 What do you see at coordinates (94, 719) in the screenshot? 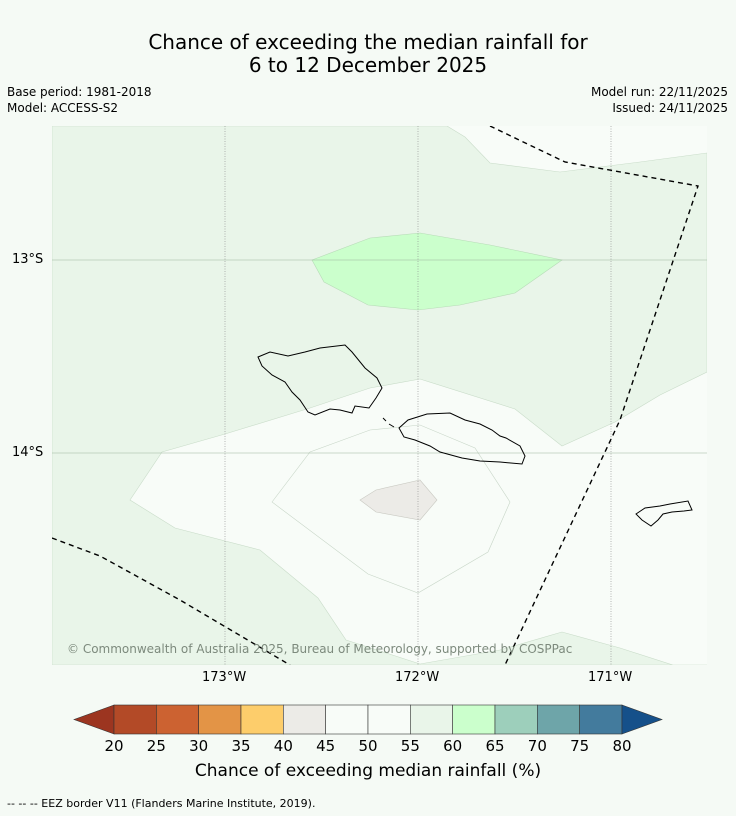
I see `colorbar-arrow-low` at bounding box center [94, 719].